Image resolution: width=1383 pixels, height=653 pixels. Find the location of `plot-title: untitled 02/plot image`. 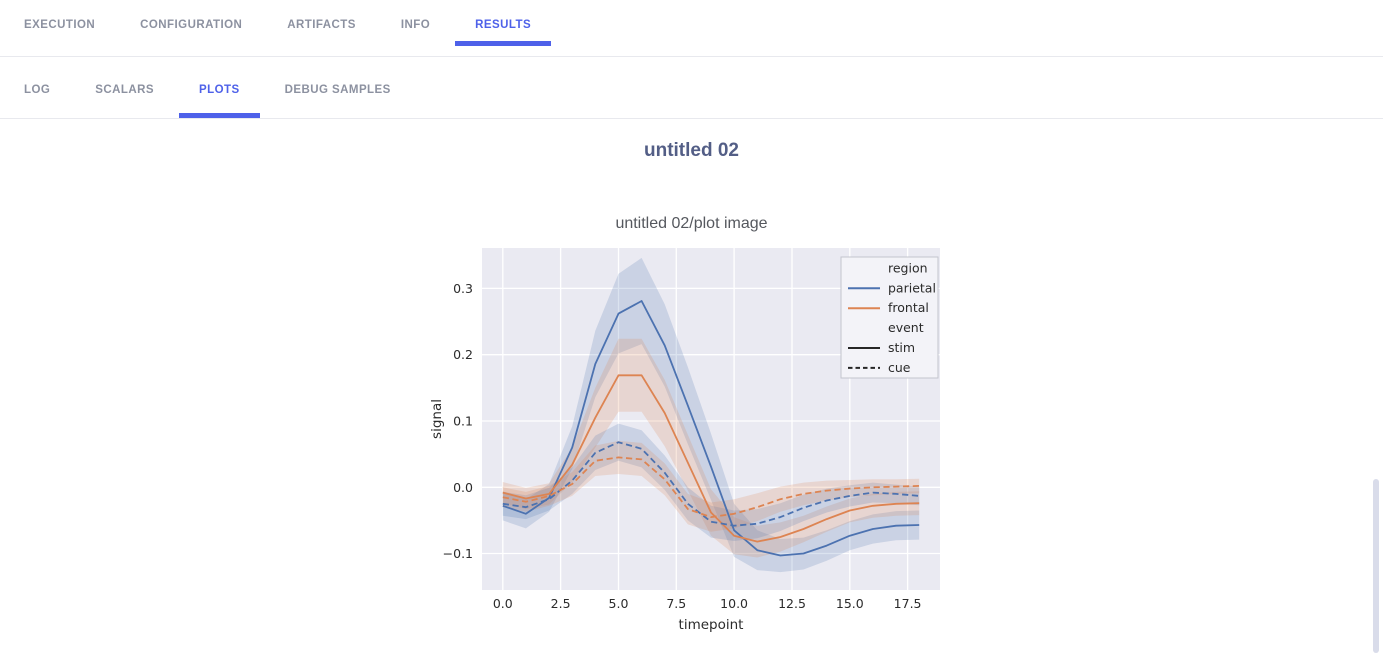

plot-title: untitled 02/plot image is located at coordinates (691, 223).